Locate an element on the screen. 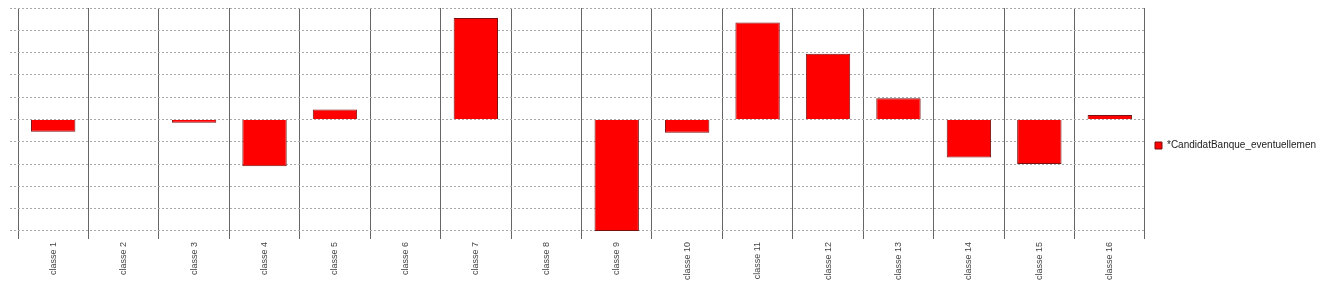 The width and height of the screenshot is (1326, 287). x-tick-label: classe 12 is located at coordinates (827, 261).